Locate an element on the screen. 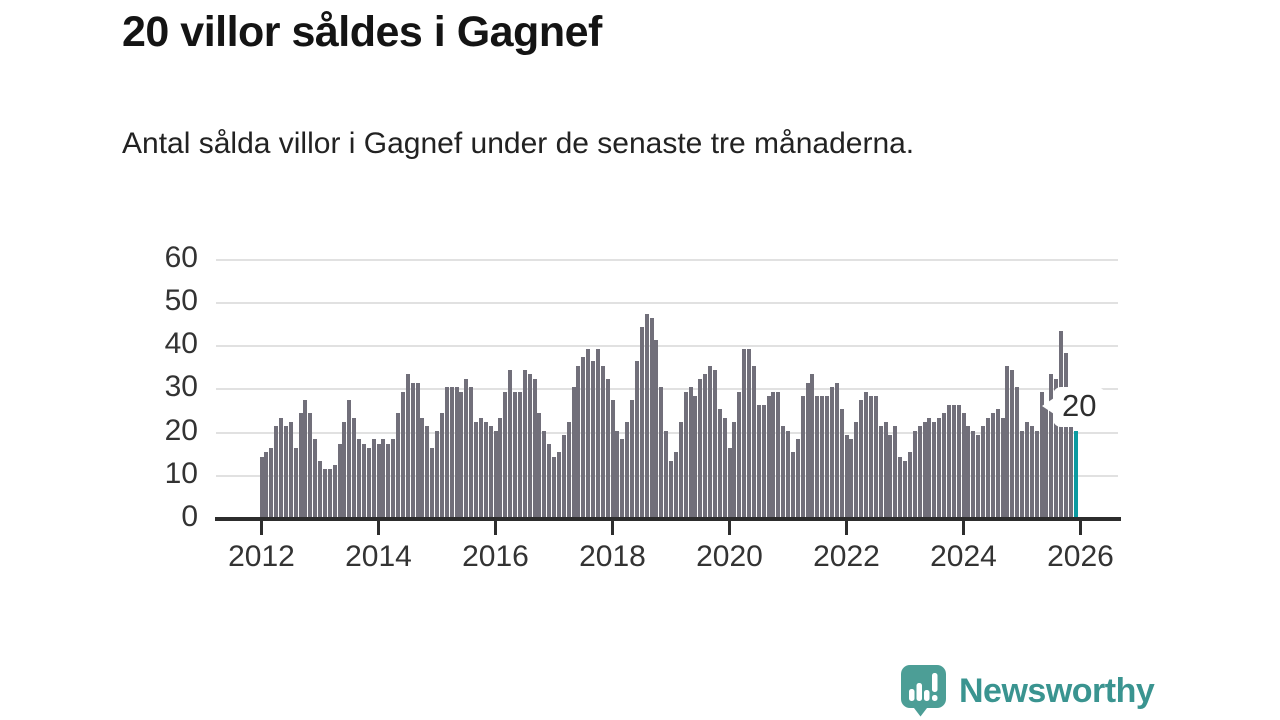 The width and height of the screenshot is (1280, 720). y-axis-label-40: 40 is located at coordinates (181, 344).